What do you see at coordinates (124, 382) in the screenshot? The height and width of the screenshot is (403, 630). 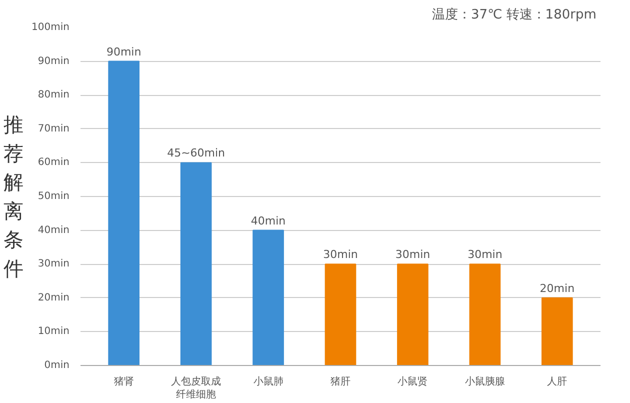 I see `x-tick-label: 猪肾` at bounding box center [124, 382].